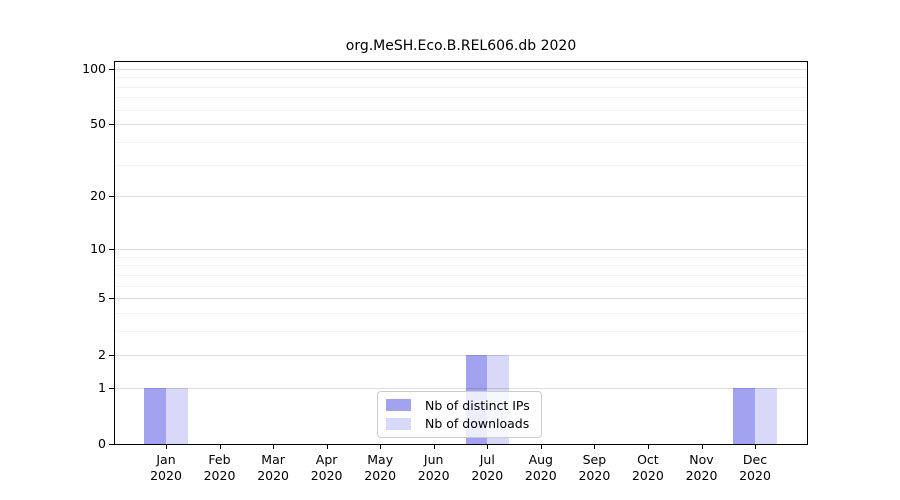  Describe the element at coordinates (102, 354) in the screenshot. I see `y-tick-label-2: 2` at that location.